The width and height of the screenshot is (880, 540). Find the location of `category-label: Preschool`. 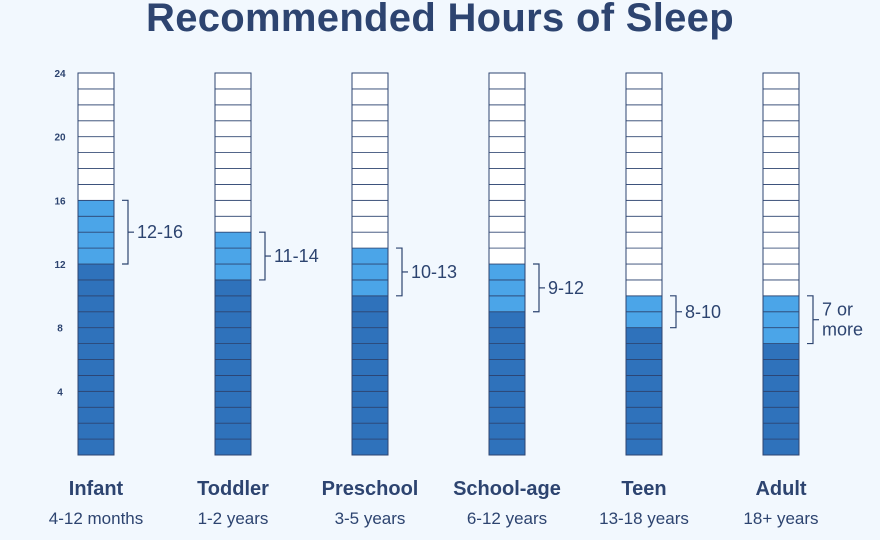

category-label: Preschool is located at coordinates (370, 489).